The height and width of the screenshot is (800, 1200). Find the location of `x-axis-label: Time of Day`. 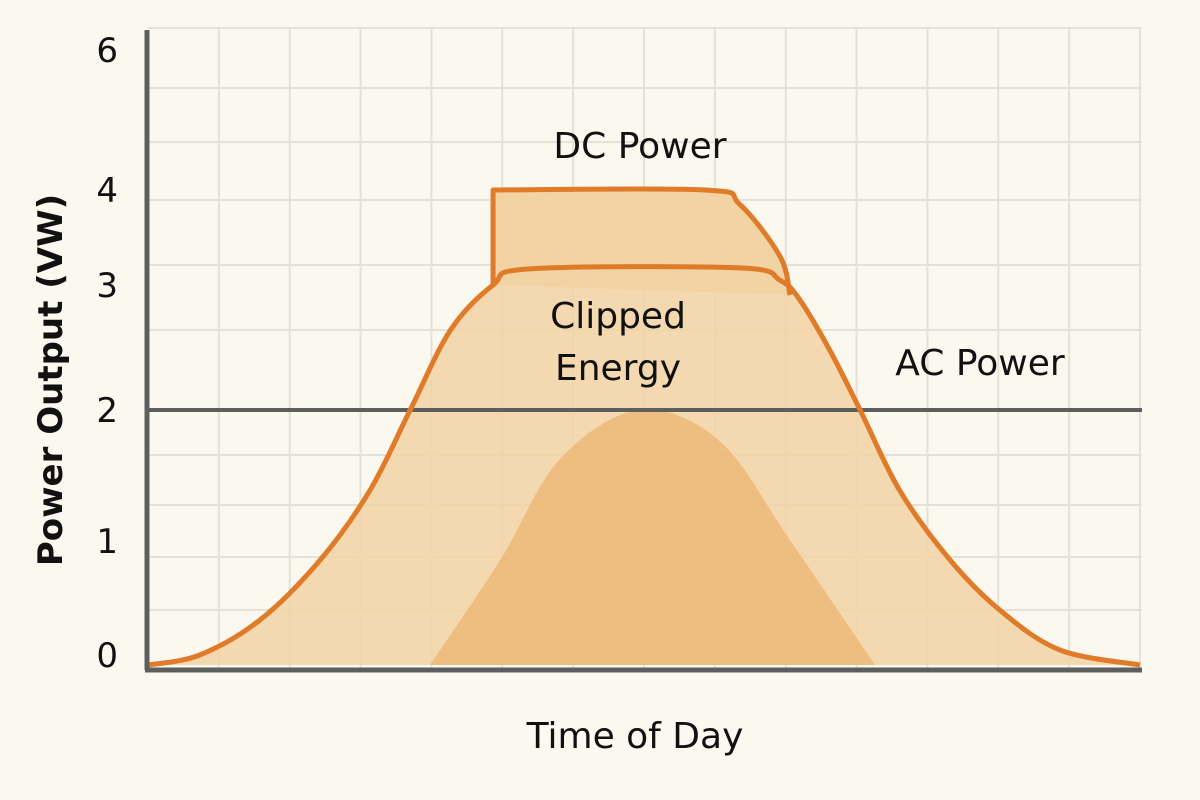

x-axis-label: Time of Day is located at coordinates (635, 736).